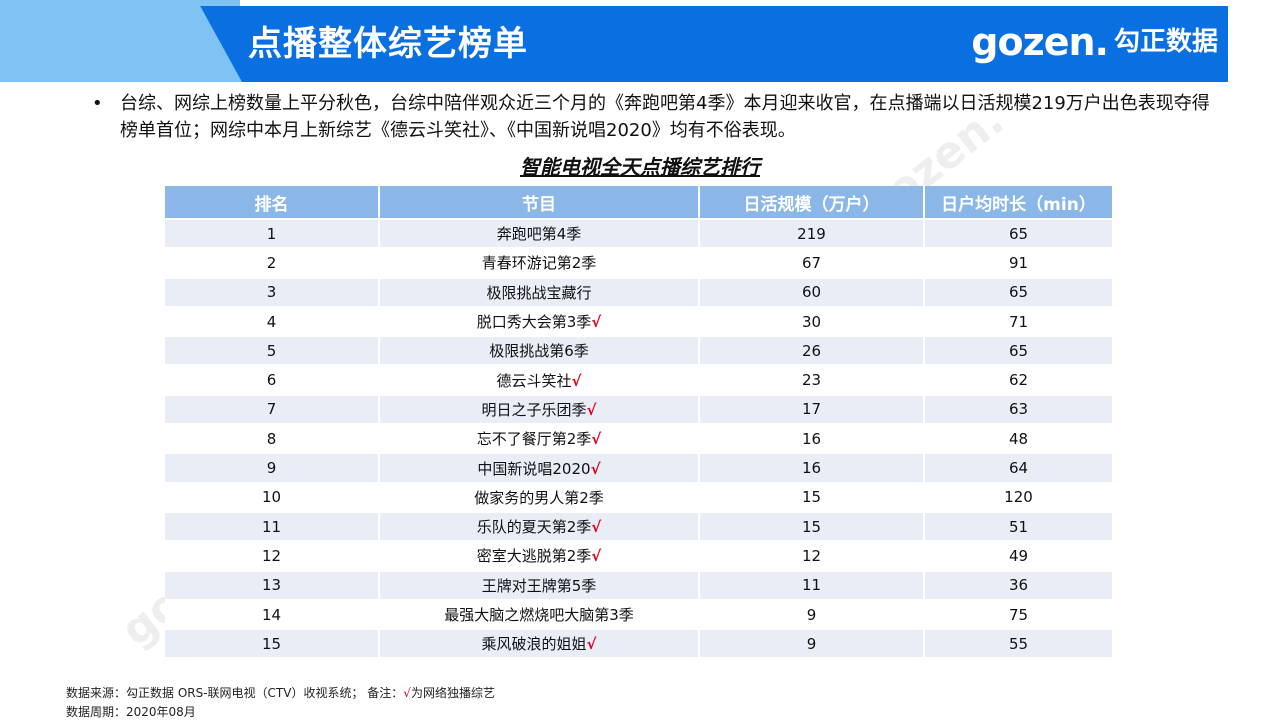 This screenshot has height=722, width=1280. I want to click on cell-program: 脱口秀大会第3季√, so click(540, 320).